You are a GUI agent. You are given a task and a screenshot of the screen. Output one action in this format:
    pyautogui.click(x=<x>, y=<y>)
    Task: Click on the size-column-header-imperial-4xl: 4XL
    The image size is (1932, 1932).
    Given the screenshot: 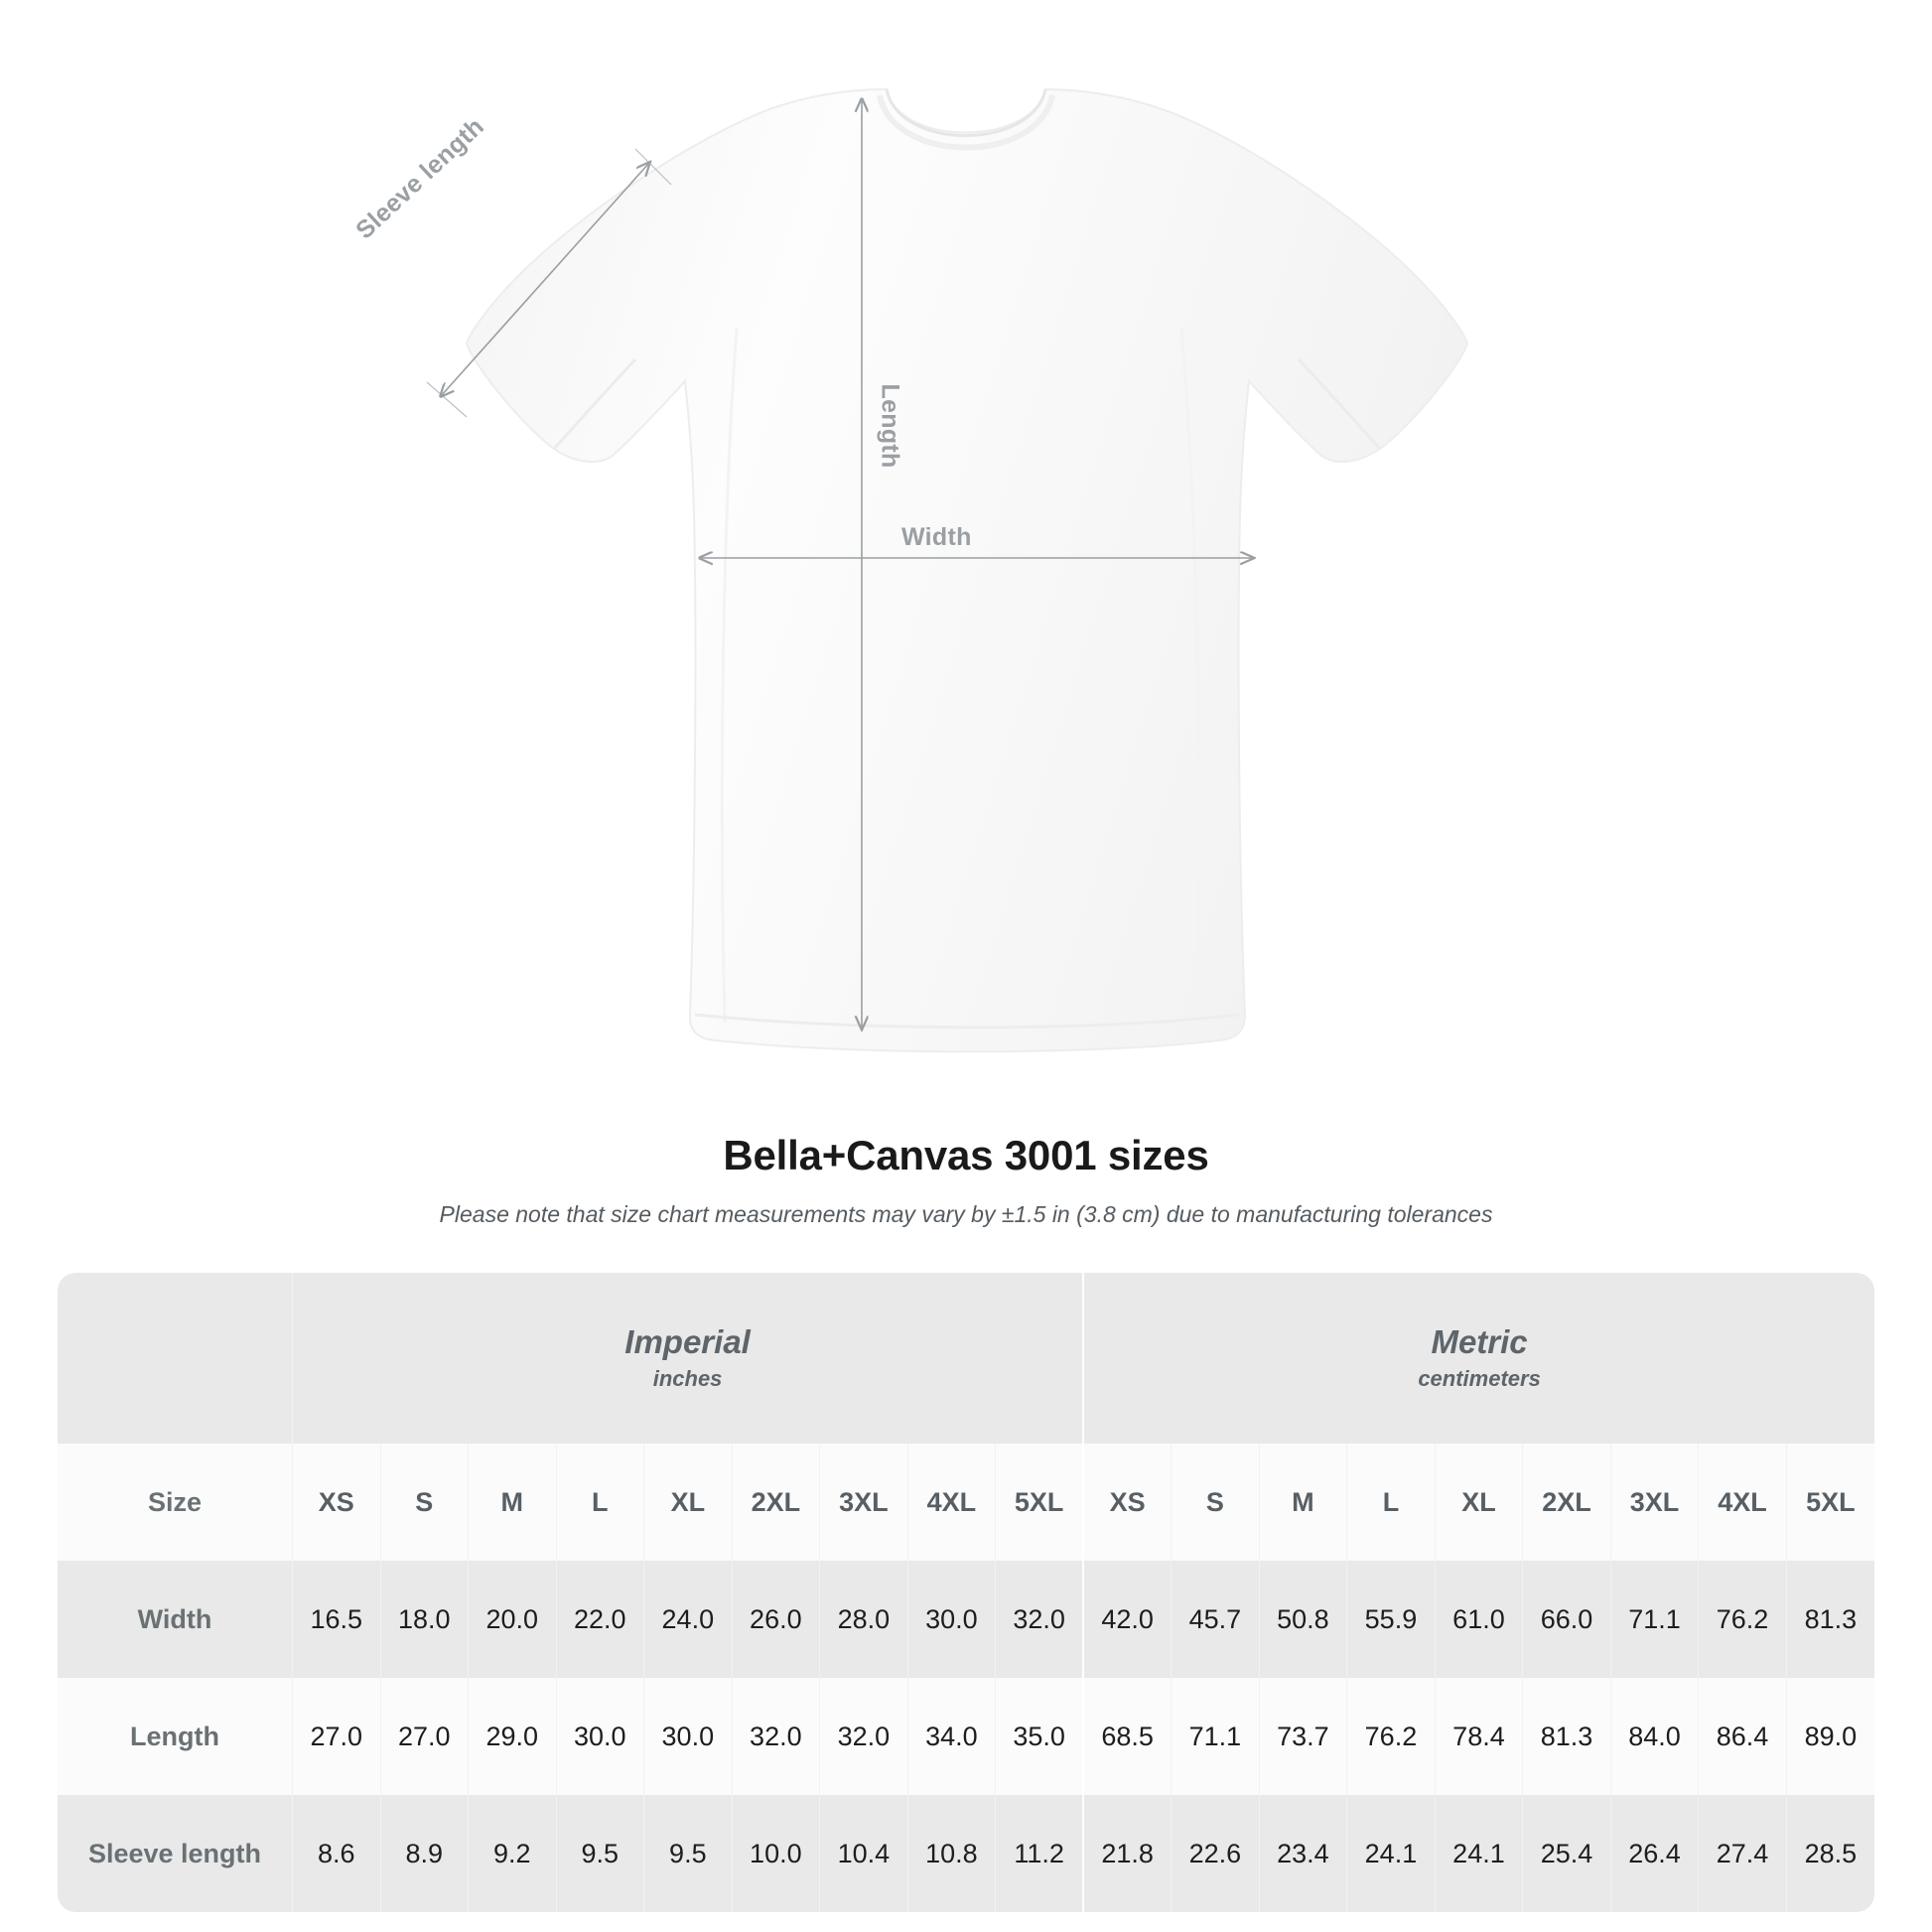 What is the action you would take?
    pyautogui.click(x=951, y=1502)
    